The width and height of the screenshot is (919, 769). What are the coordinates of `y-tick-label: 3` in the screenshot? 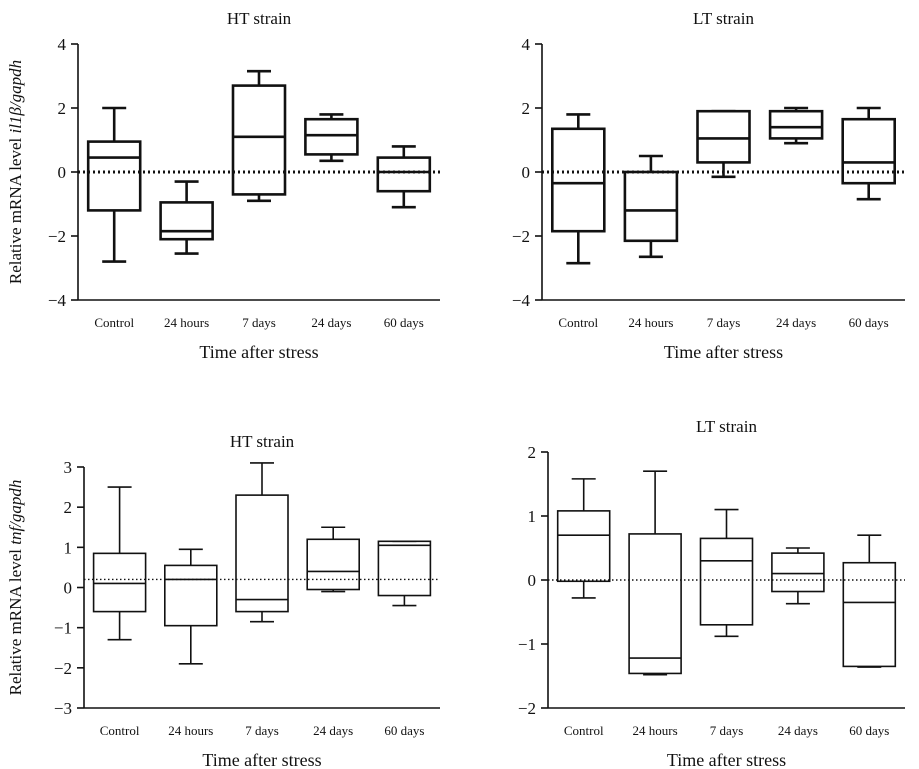 It's located at (68, 467).